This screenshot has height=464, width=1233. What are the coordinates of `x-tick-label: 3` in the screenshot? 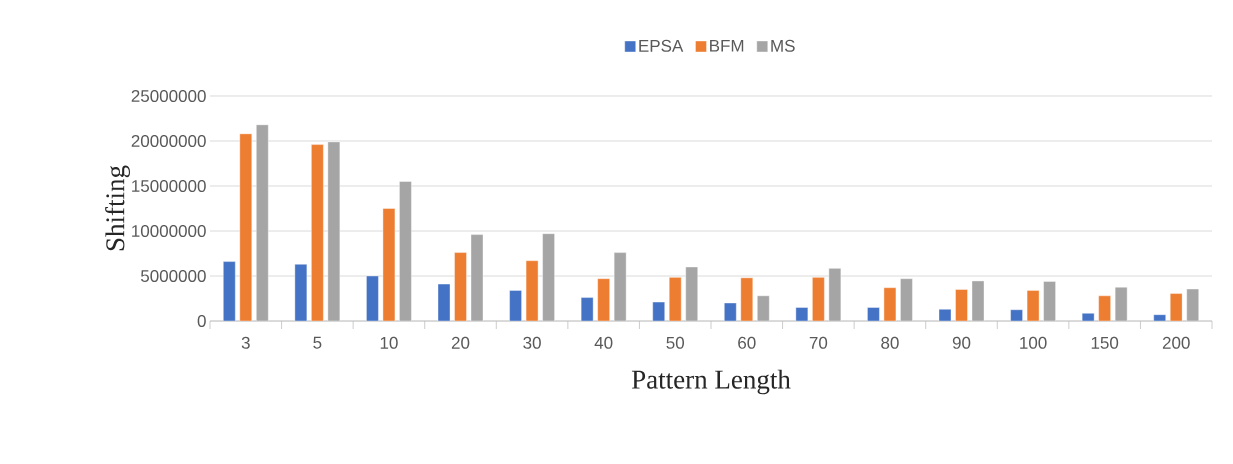 It's located at (245, 342).